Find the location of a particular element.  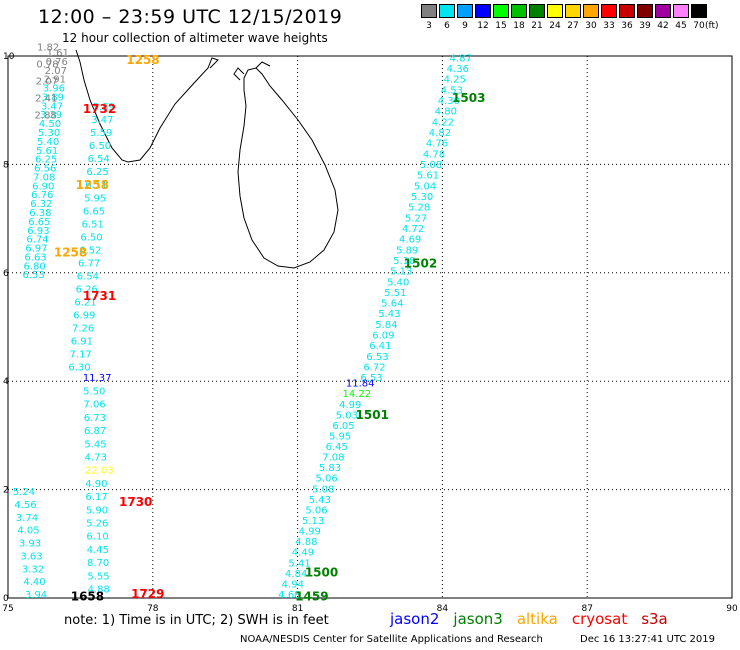

y-tick-label: 0 is located at coordinates (6, 599).